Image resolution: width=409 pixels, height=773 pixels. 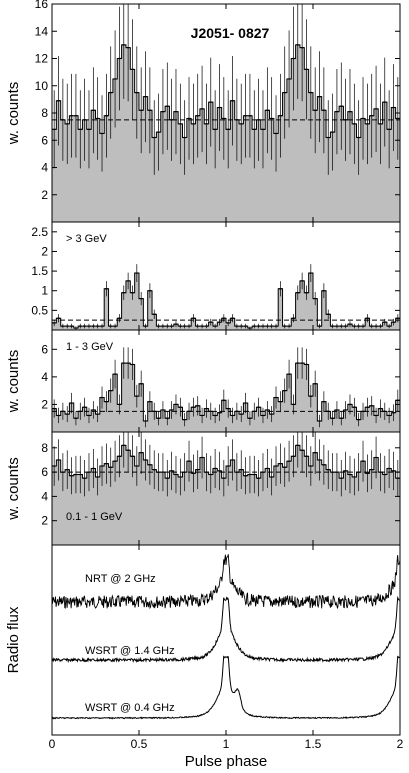 I want to click on ytick-label-2-0: 2, so click(x=44, y=404).